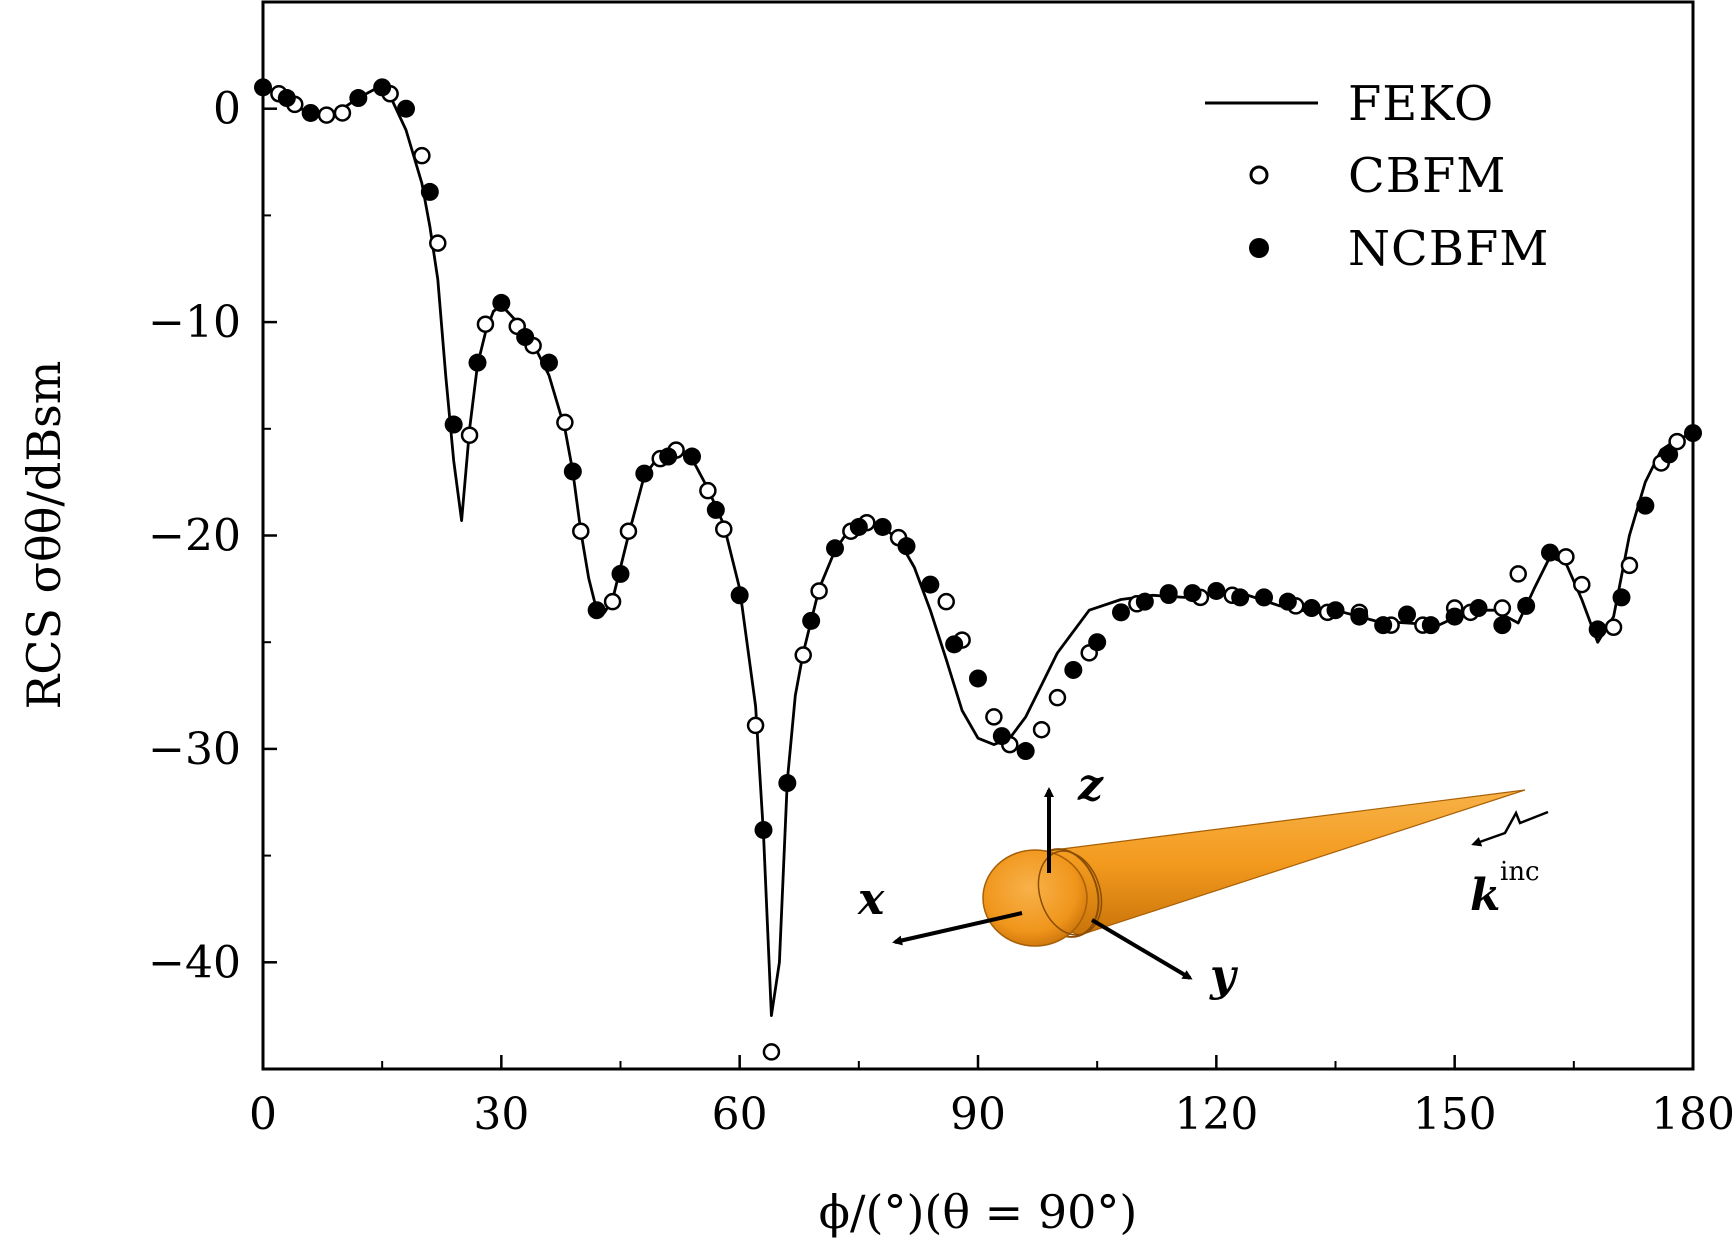 This screenshot has width=1732, height=1251. I want to click on x-tick-label: 180, so click(1691, 1114).